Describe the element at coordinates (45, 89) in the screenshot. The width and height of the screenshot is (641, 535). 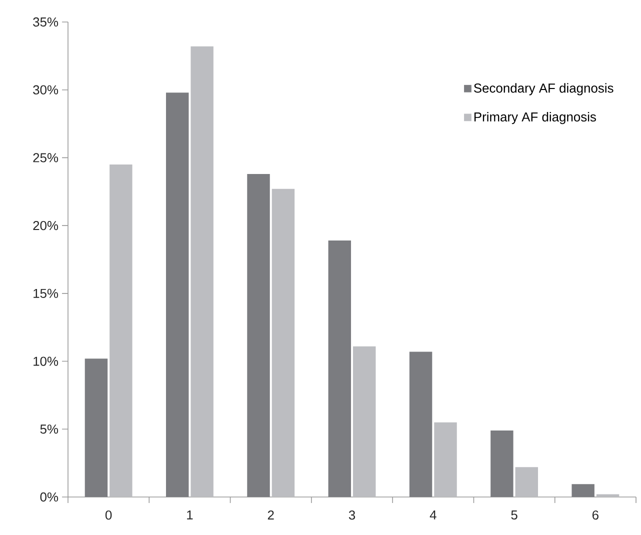
I see `y-tick-label: 30%` at that location.